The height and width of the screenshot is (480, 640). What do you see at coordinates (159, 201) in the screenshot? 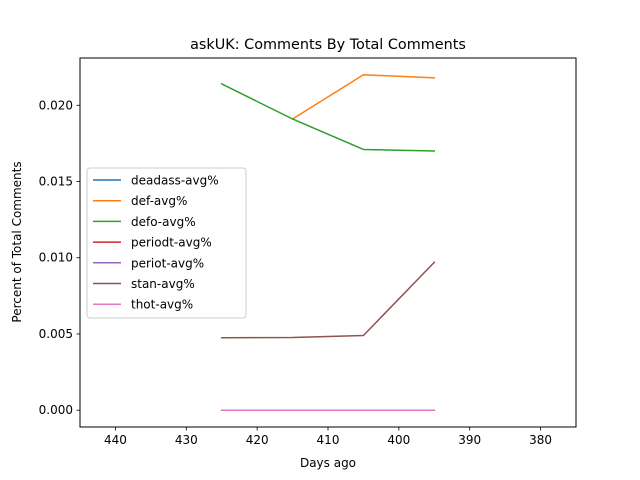
I see `legend-label: def-avg%` at bounding box center [159, 201].